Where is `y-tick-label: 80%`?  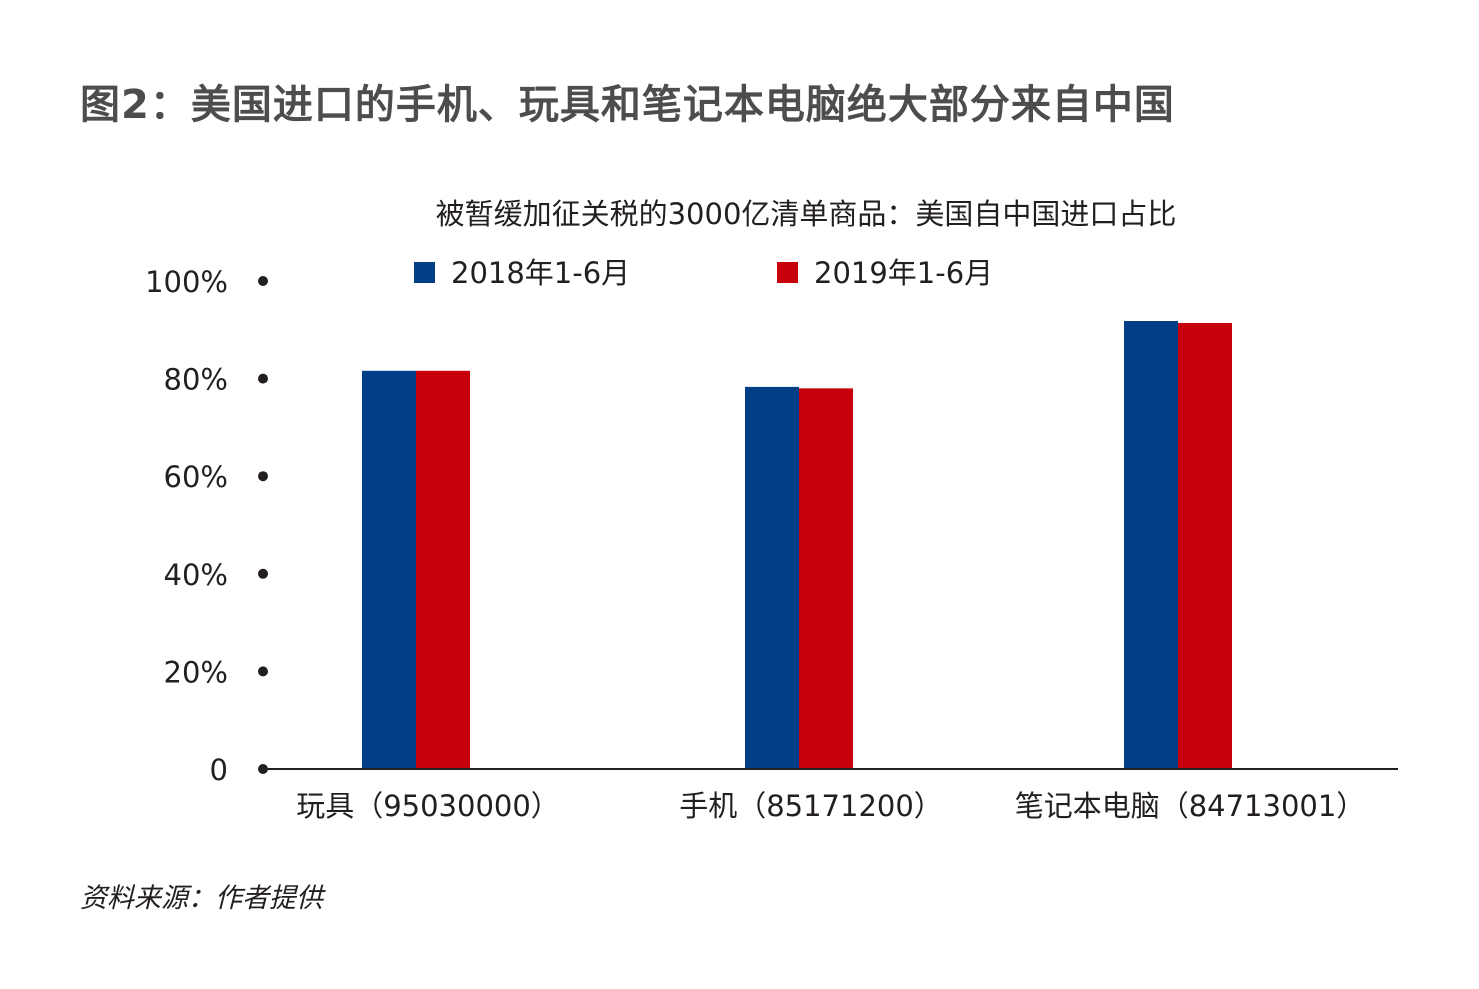 y-tick-label: 80% is located at coordinates (196, 380).